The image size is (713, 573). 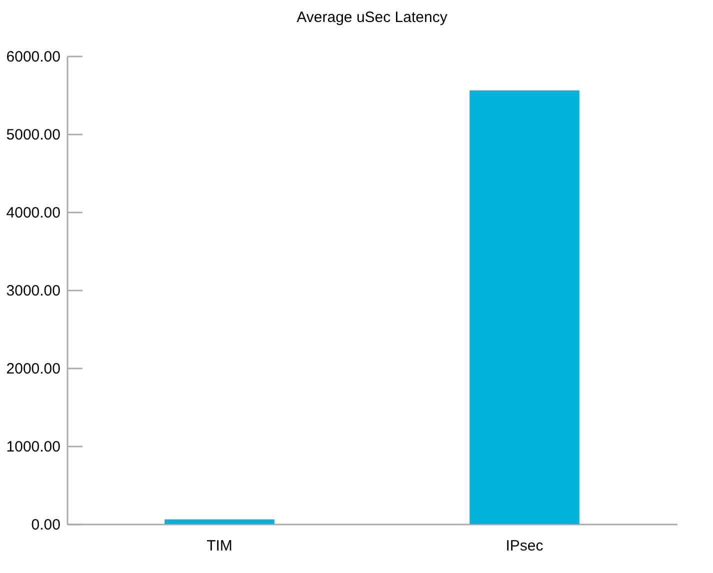 I want to click on y-tick-label: 1000.00, so click(x=33, y=447).